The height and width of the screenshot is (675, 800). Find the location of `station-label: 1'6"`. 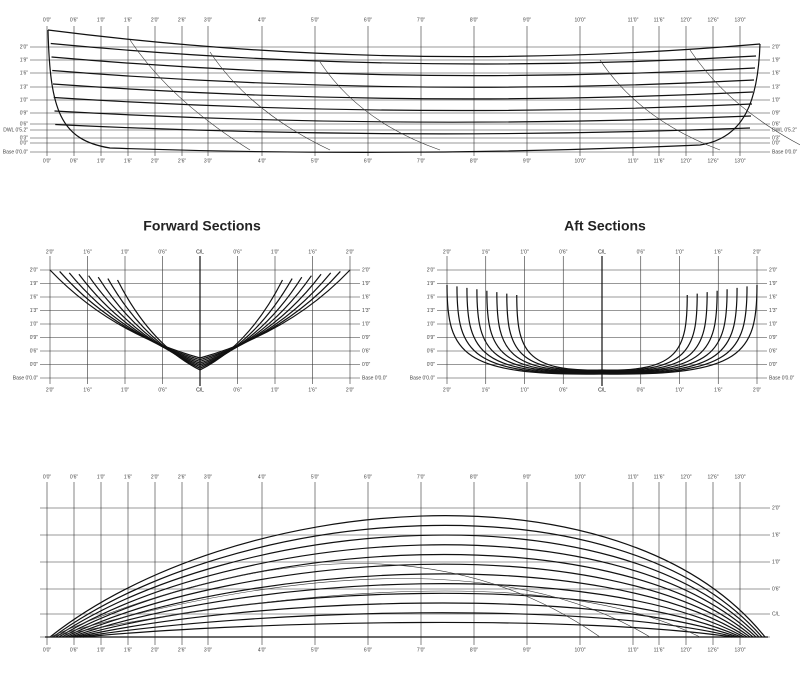

station-label: 1'6" is located at coordinates (128, 20).